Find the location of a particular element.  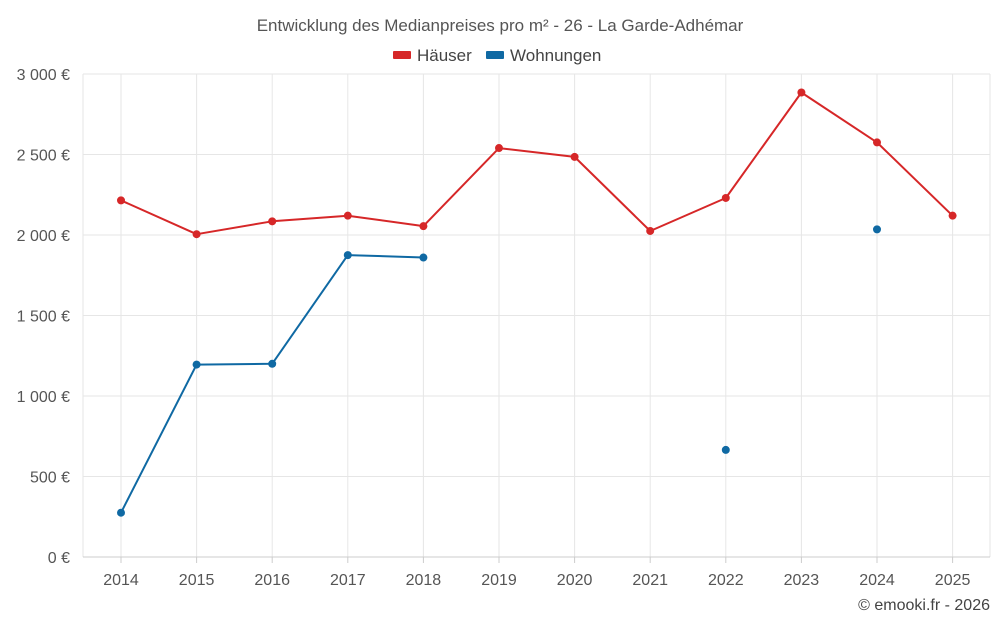

x-tick-label: 2022 is located at coordinates (726, 580).